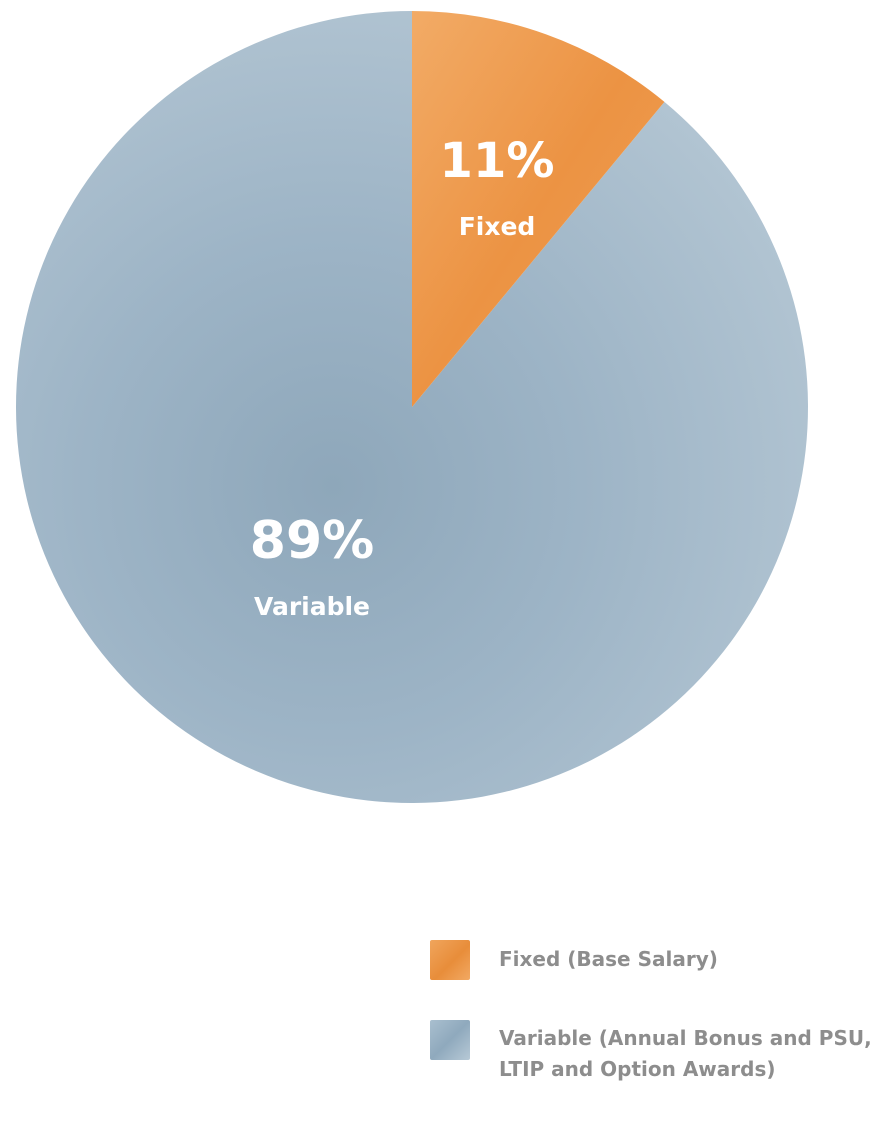  What do you see at coordinates (497, 161) in the screenshot?
I see `slice-pct-fixed: 11%` at bounding box center [497, 161].